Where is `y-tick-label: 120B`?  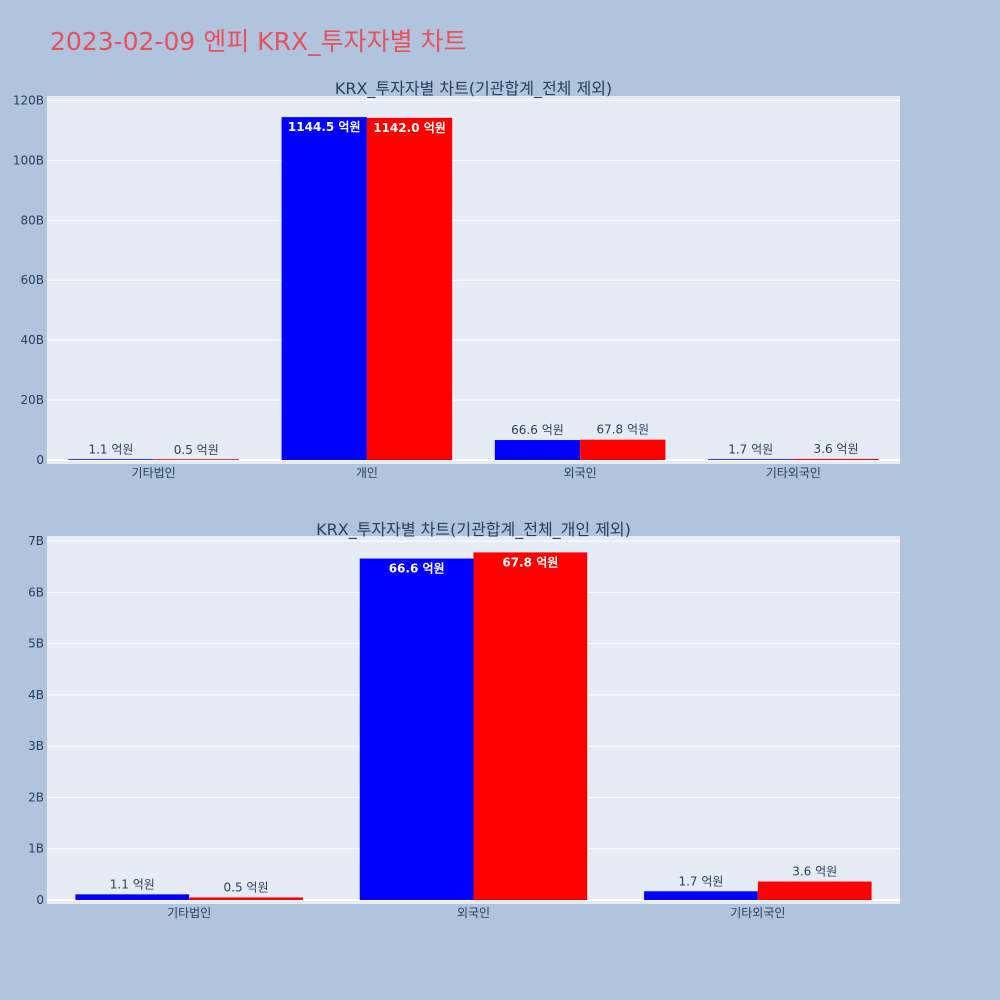 y-tick-label: 120B is located at coordinates (28, 100).